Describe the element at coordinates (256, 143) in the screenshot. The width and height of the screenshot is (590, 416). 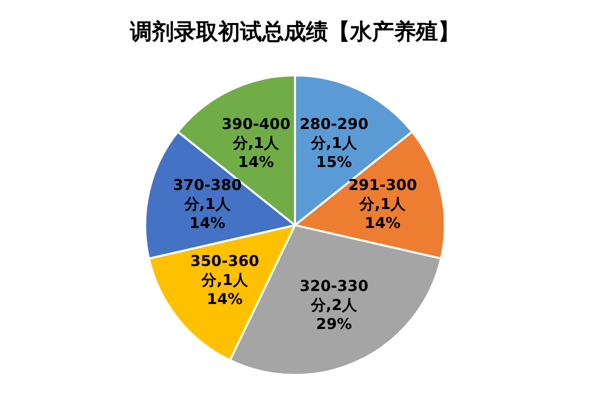
I see `slice-label: 390-400分,1人 14%` at that location.